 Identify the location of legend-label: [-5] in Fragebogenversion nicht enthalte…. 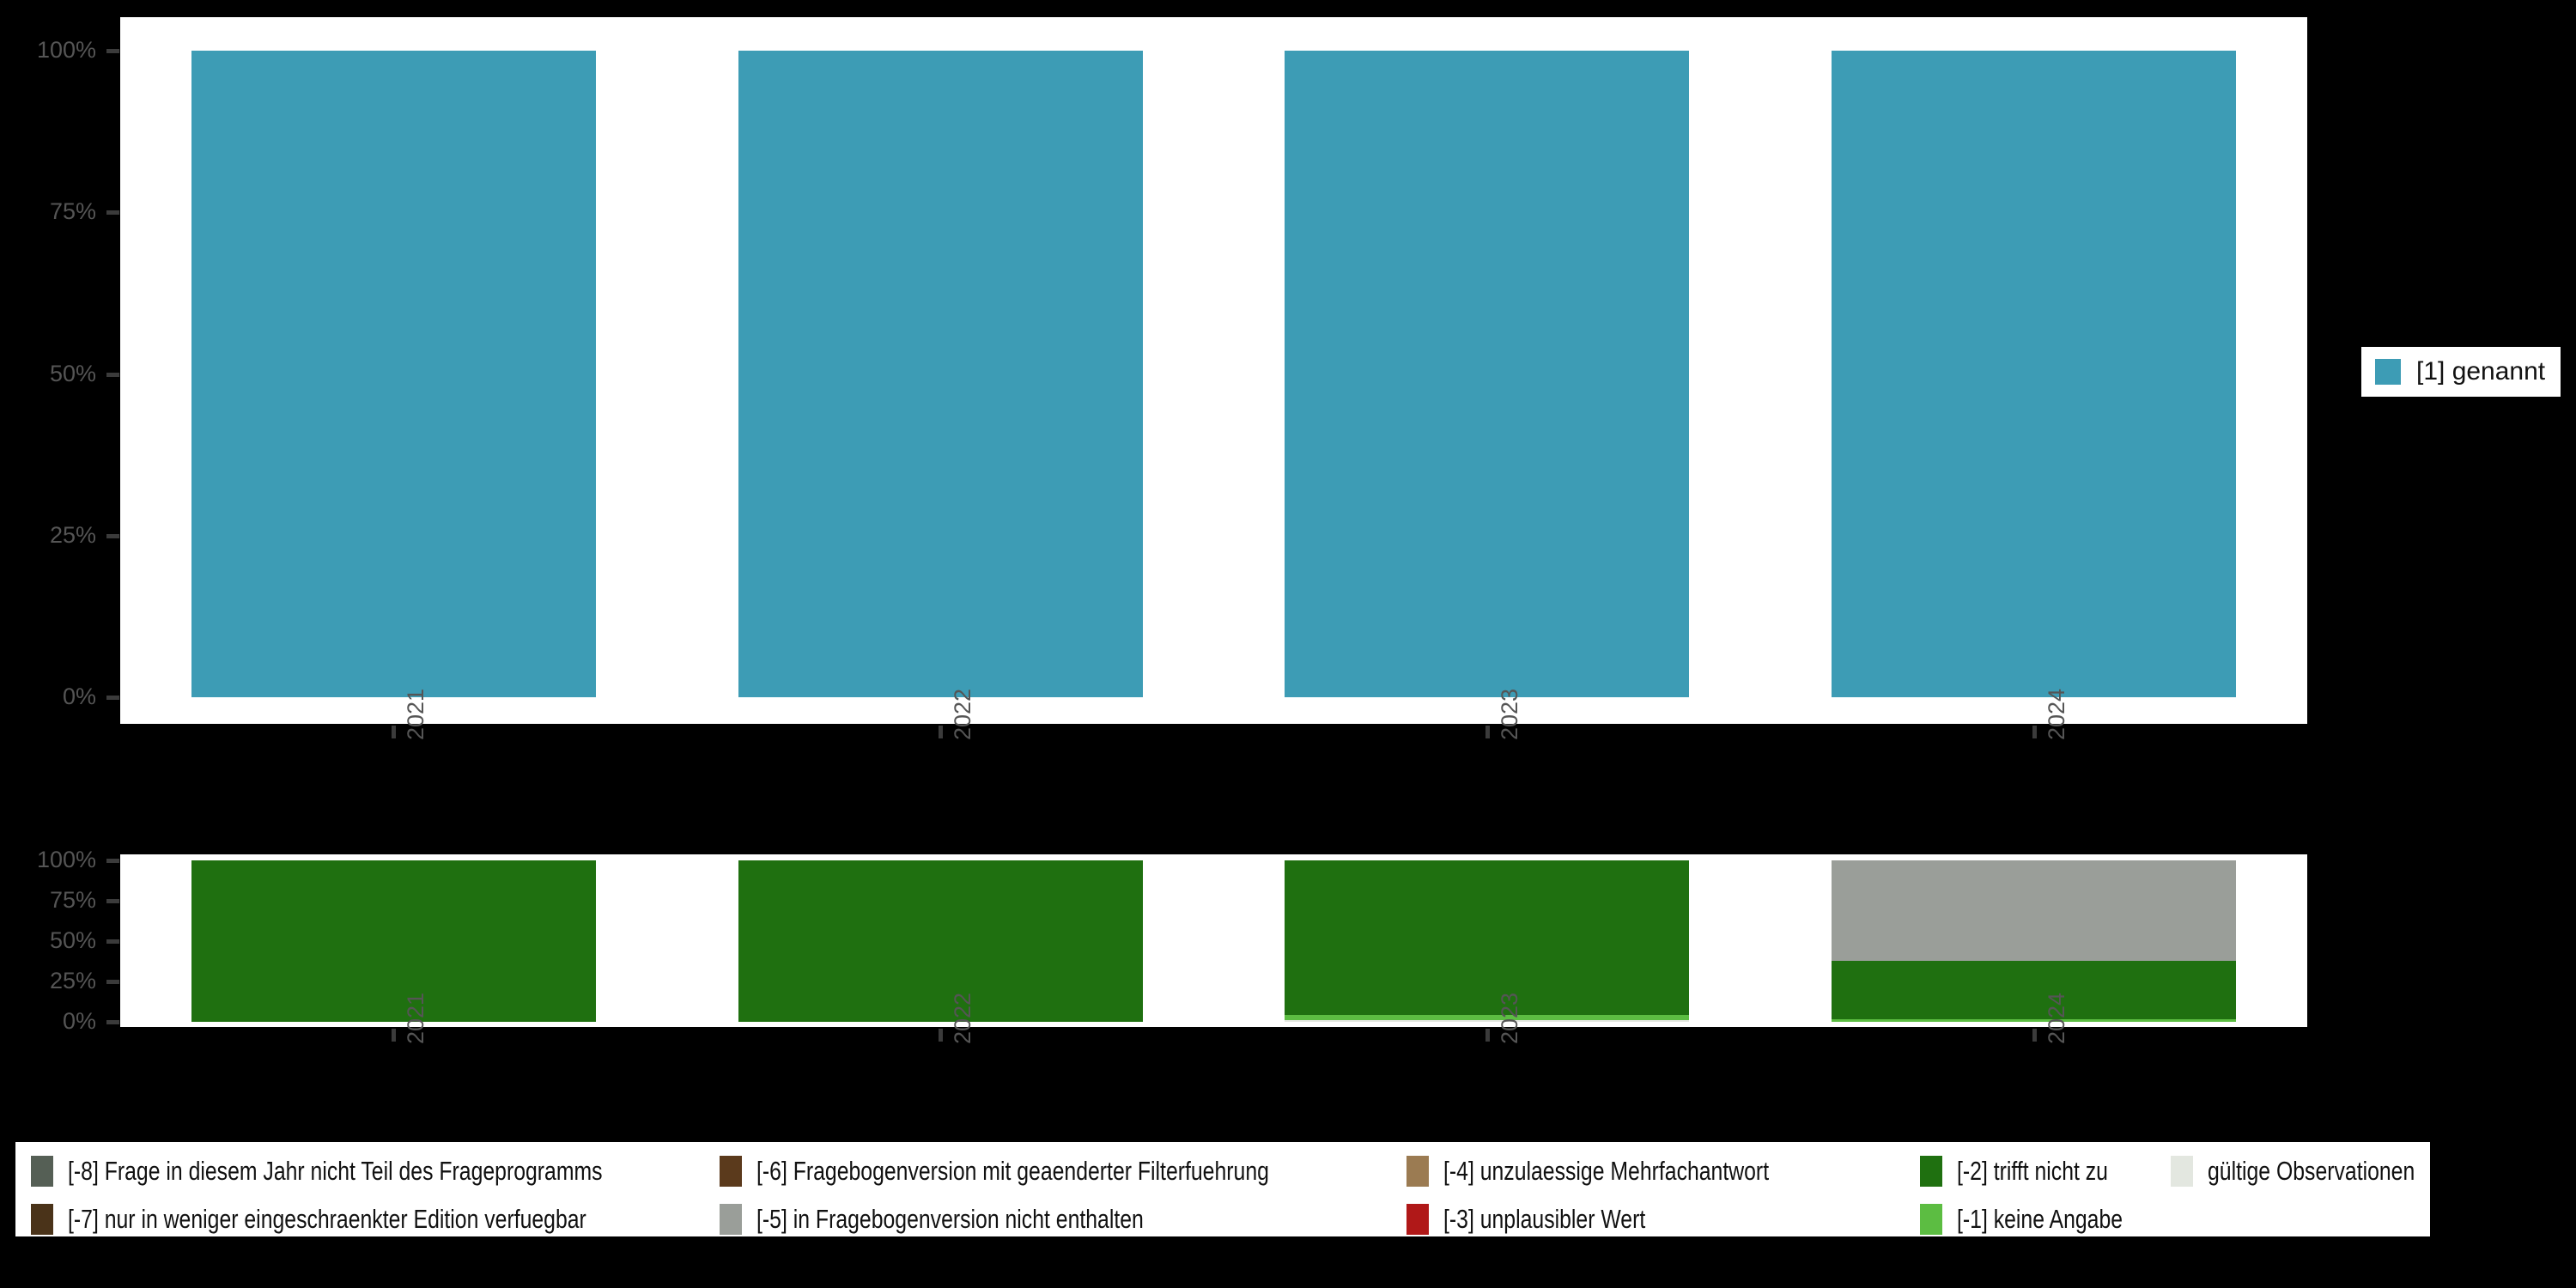
(950, 1218).